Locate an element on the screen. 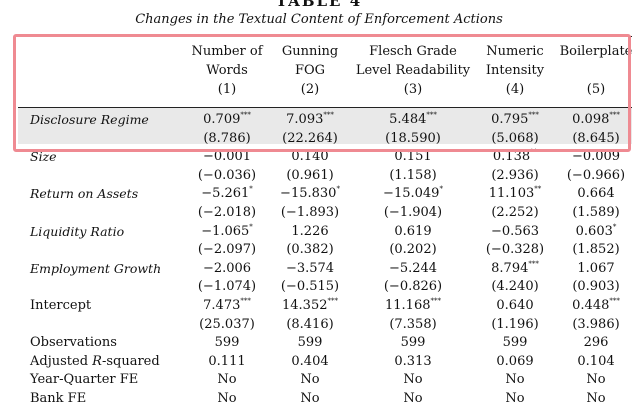 The height and width of the screenshot is (416, 638). coefficient-cell: −2.006 is located at coordinates (227, 268).